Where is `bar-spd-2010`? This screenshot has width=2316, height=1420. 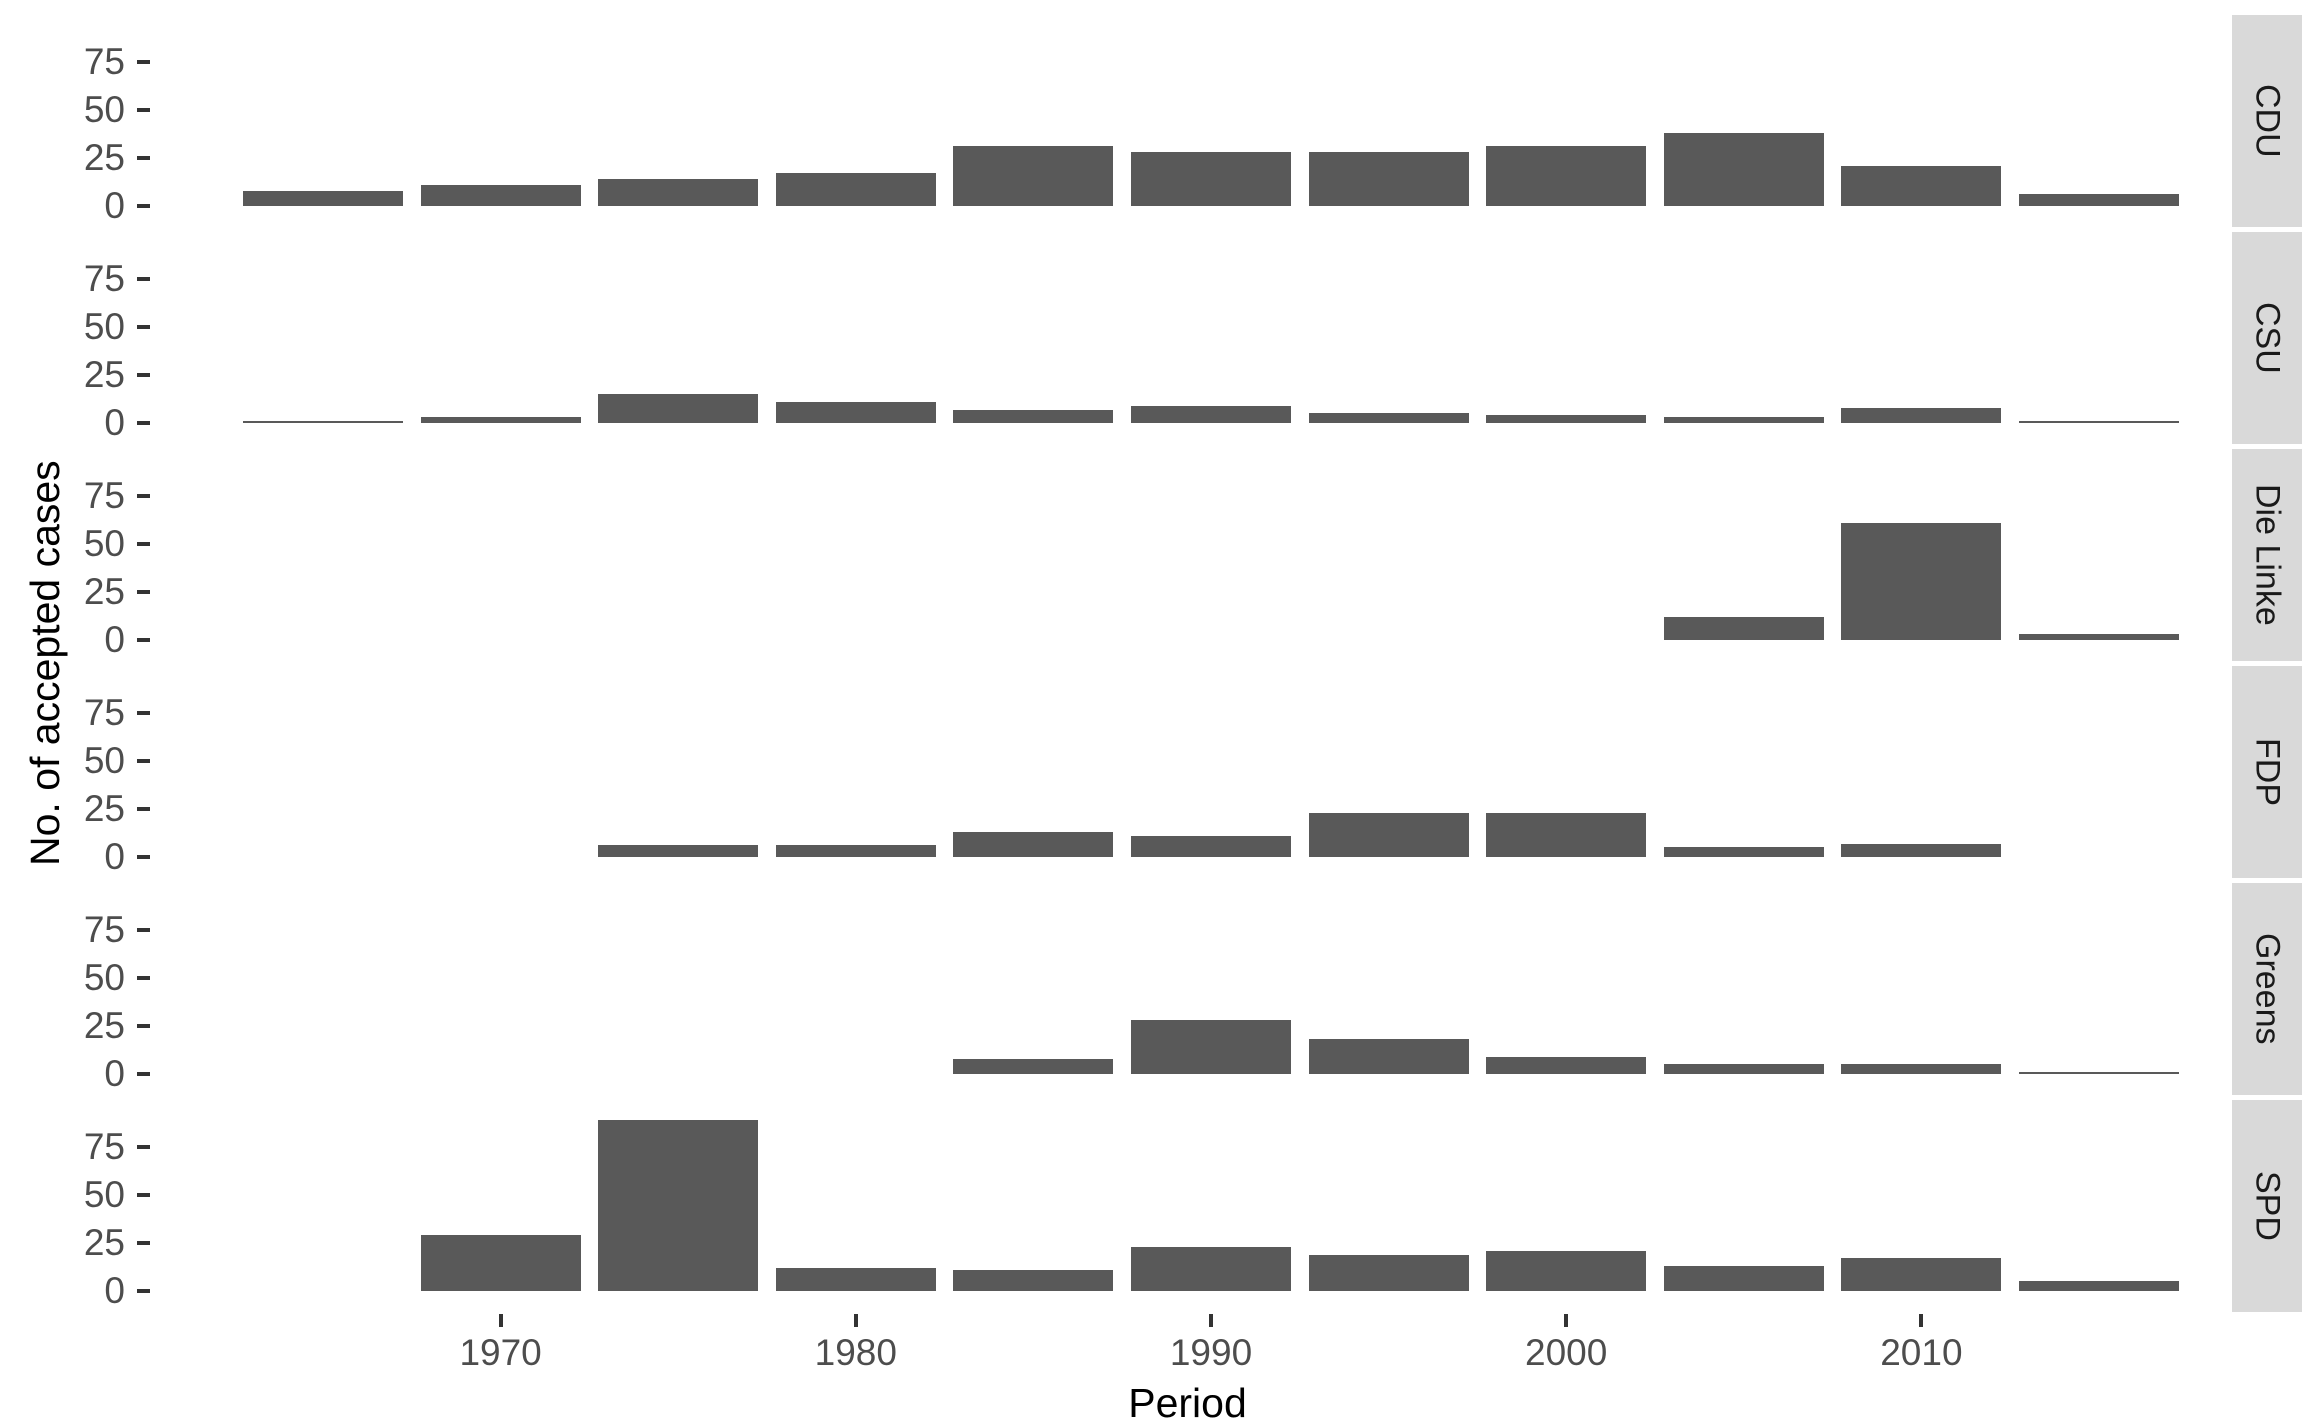
bar-spd-2010 is located at coordinates (1921, 1274).